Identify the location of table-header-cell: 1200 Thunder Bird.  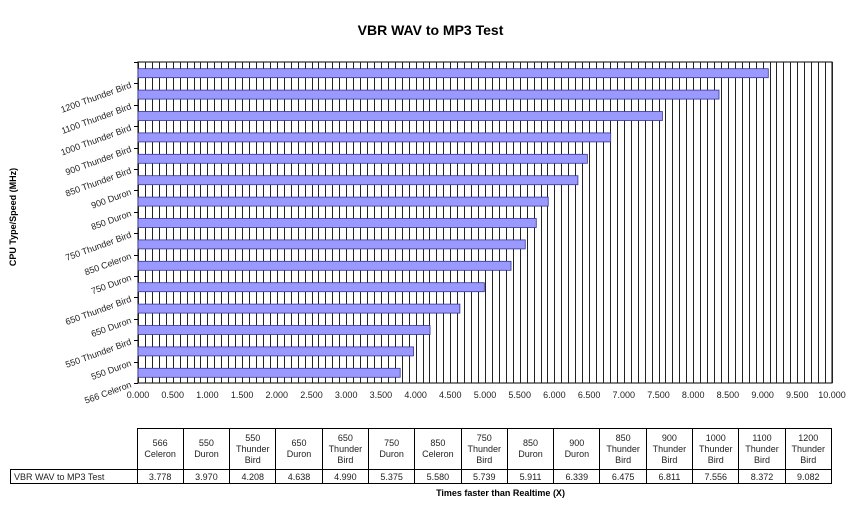
(808, 449).